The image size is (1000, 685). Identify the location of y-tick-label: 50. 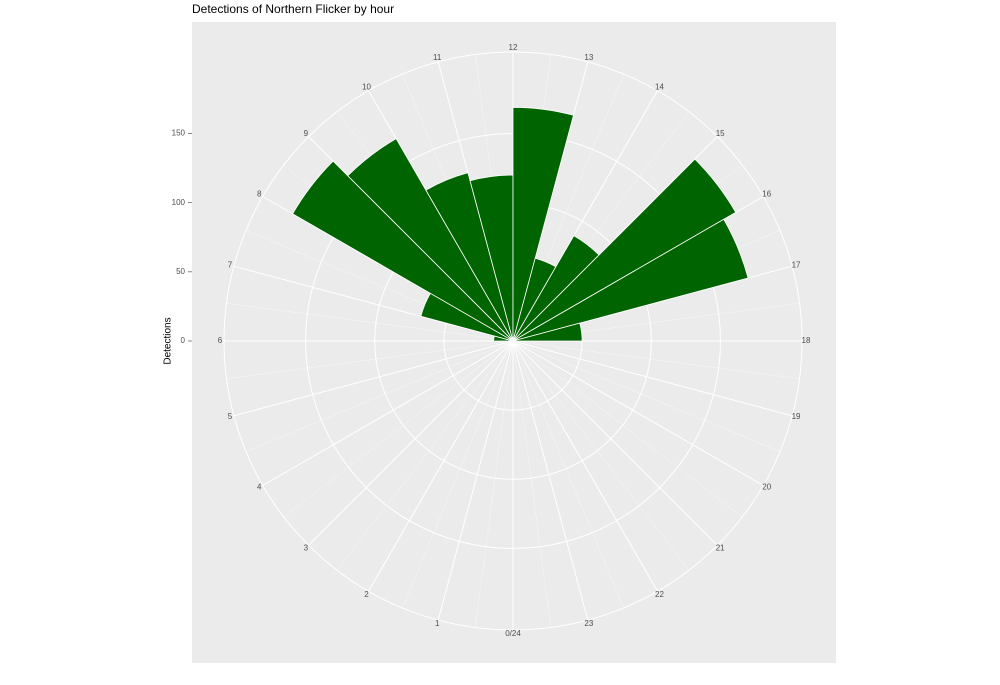
(180, 271).